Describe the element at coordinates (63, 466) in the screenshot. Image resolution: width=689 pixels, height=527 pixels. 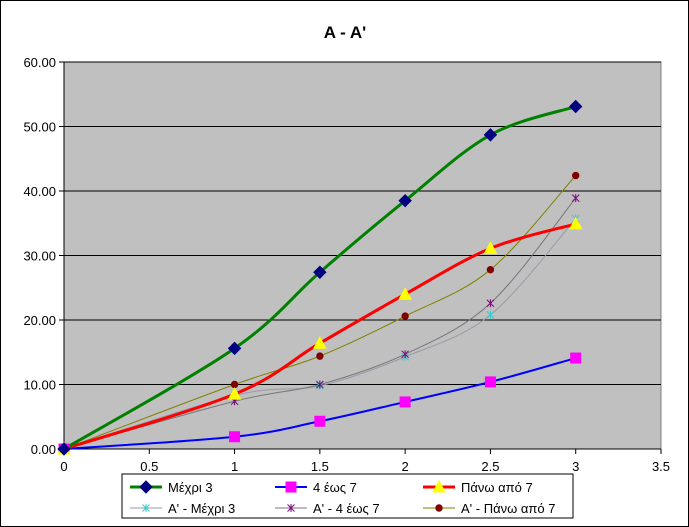
I see `x-tick-label: 0` at that location.